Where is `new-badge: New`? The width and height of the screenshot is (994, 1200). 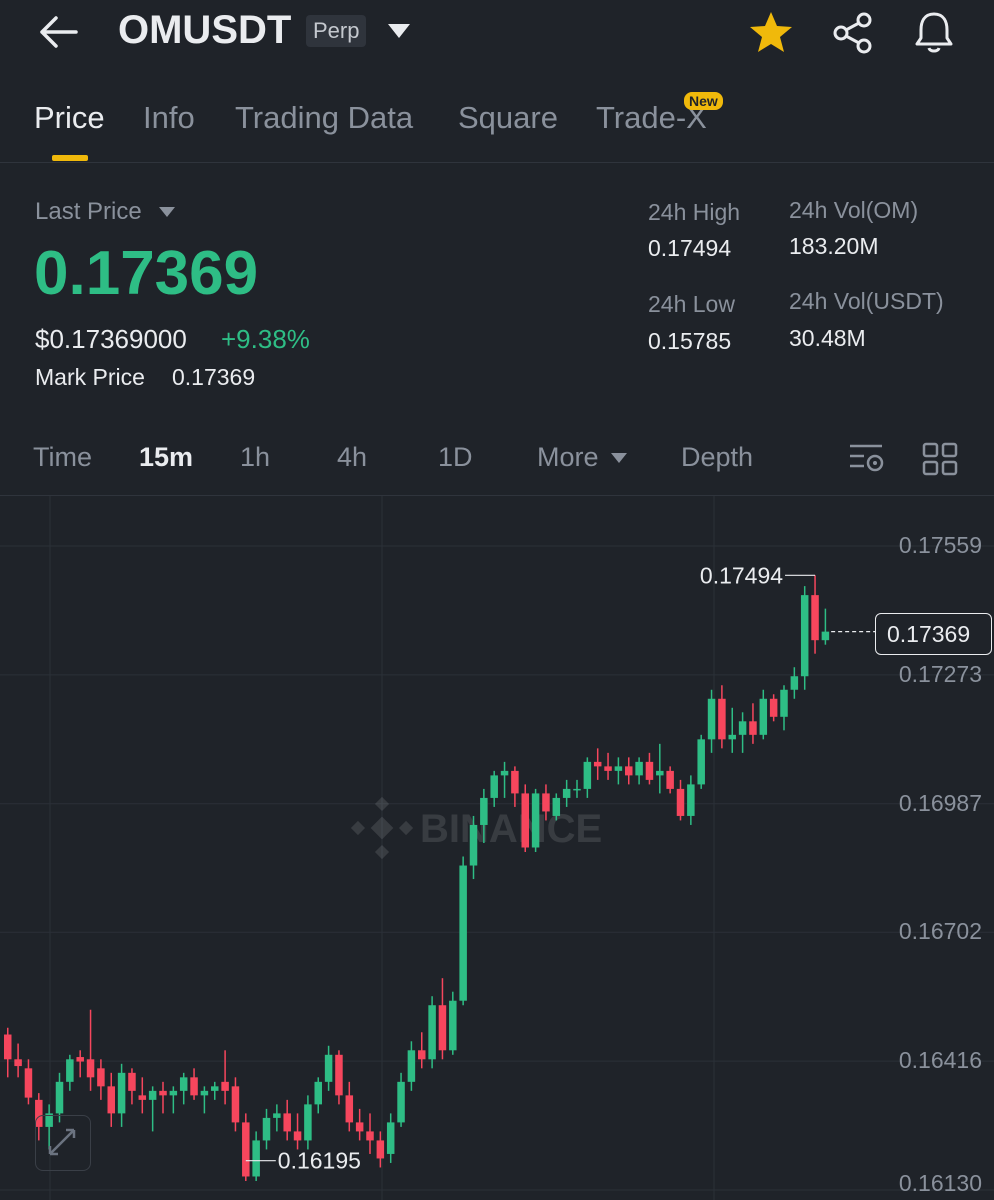 new-badge: New is located at coordinates (703, 101).